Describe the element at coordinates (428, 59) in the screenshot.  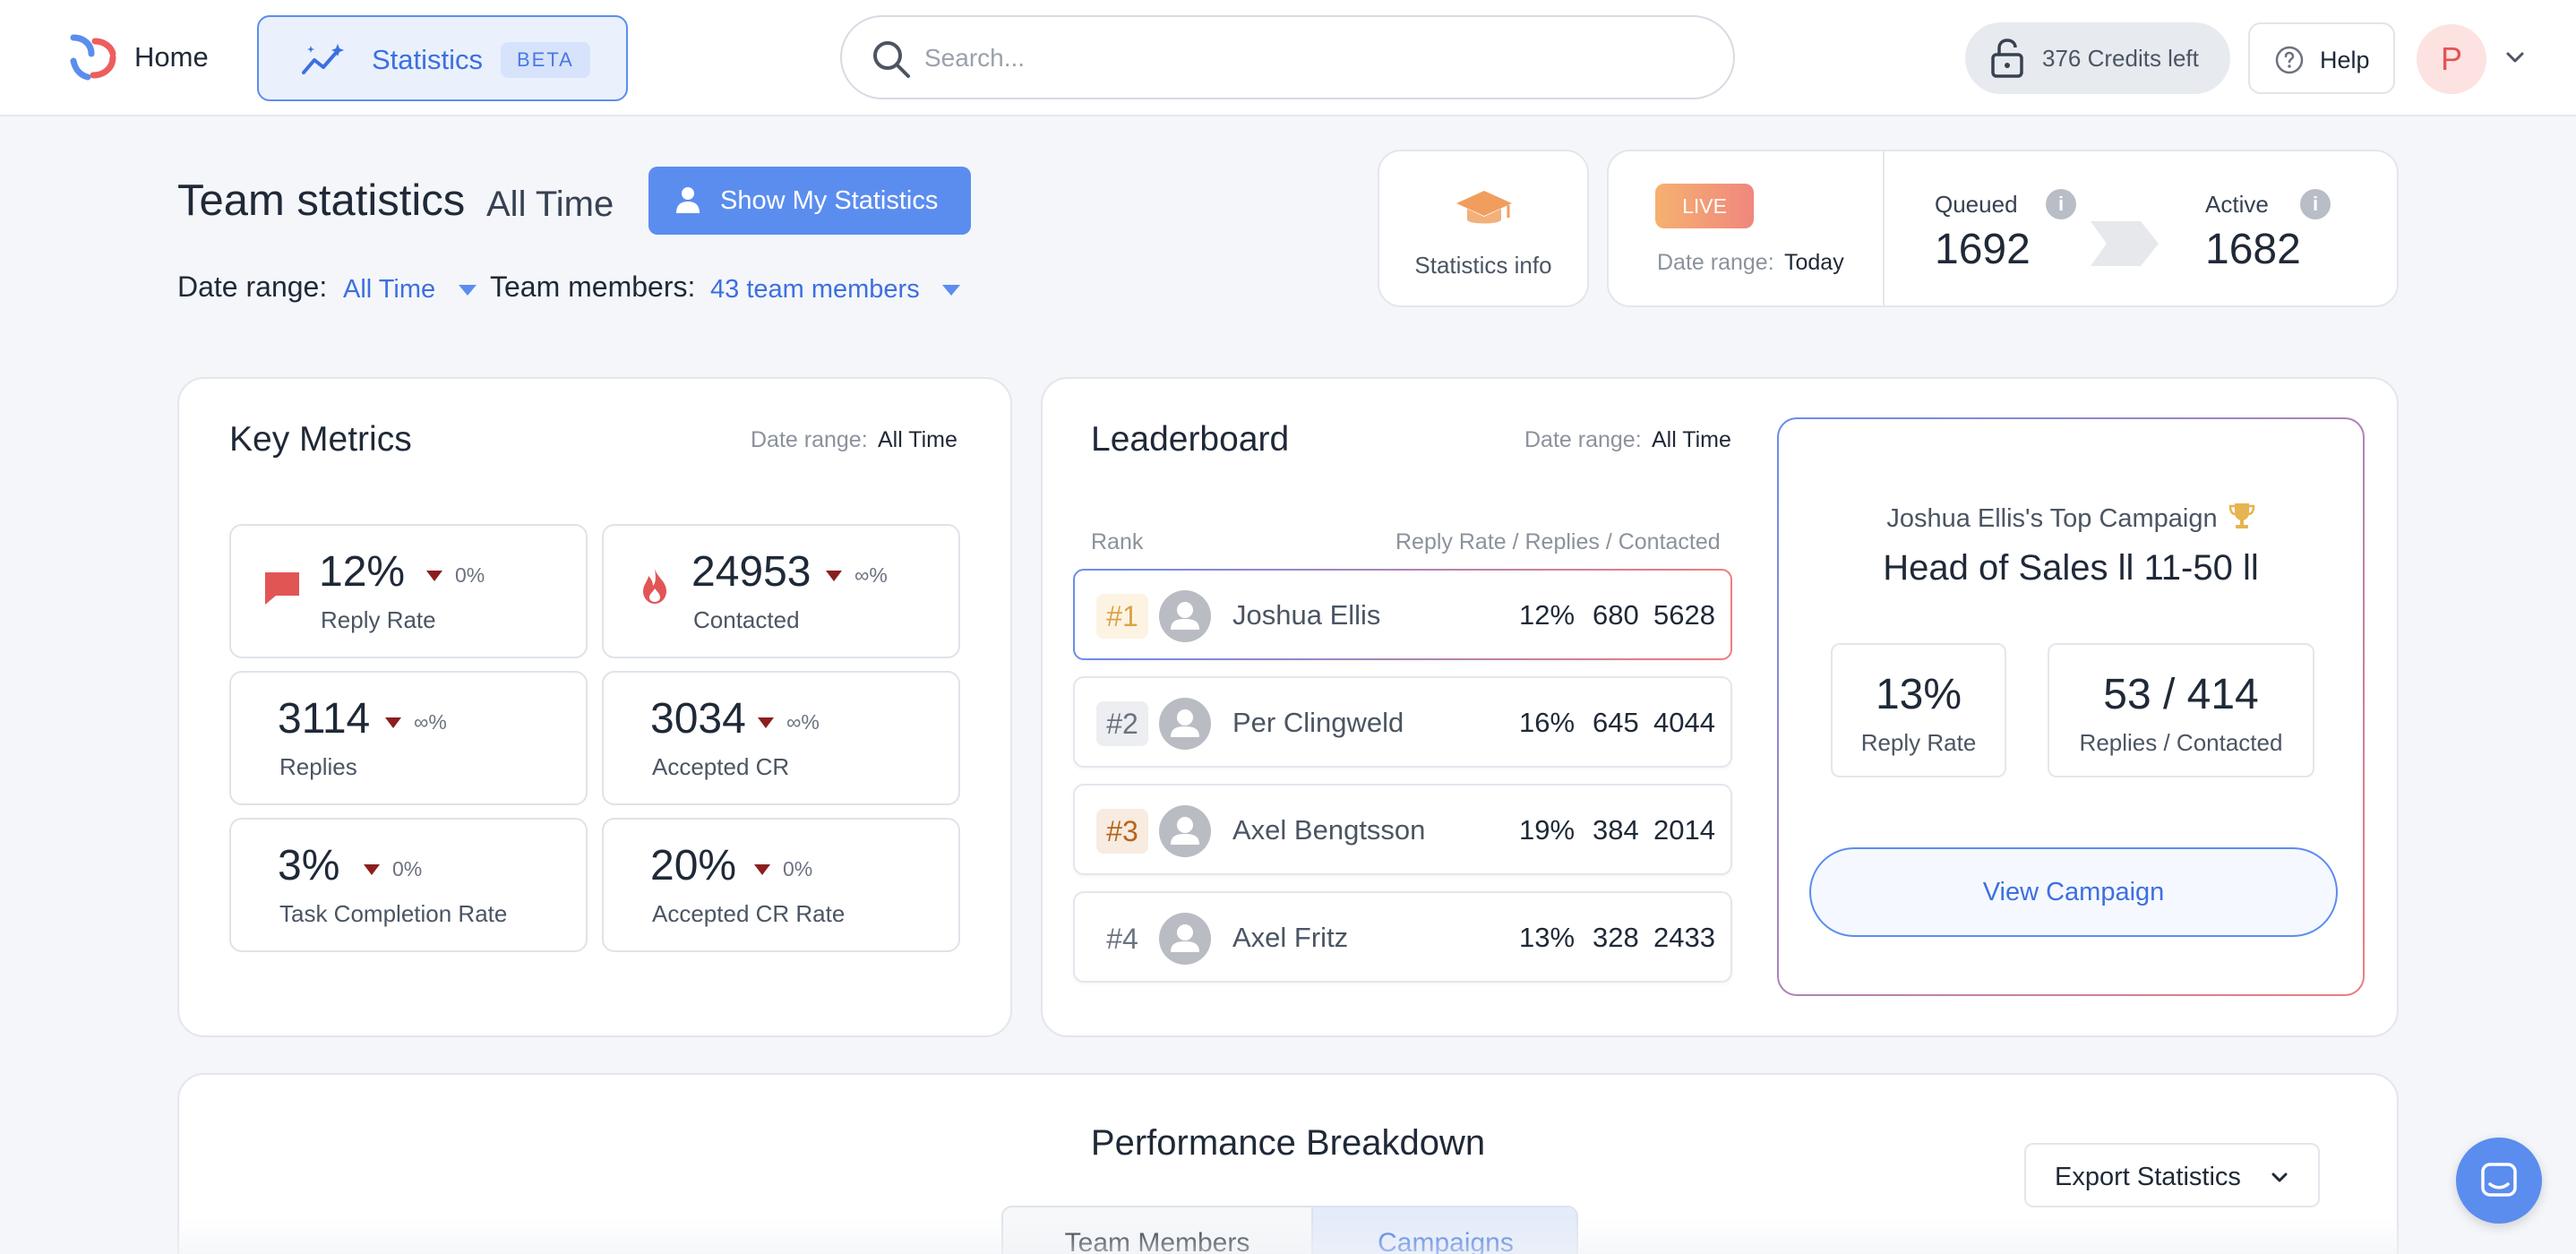
I see `statistics-tab-label: Statistics` at that location.